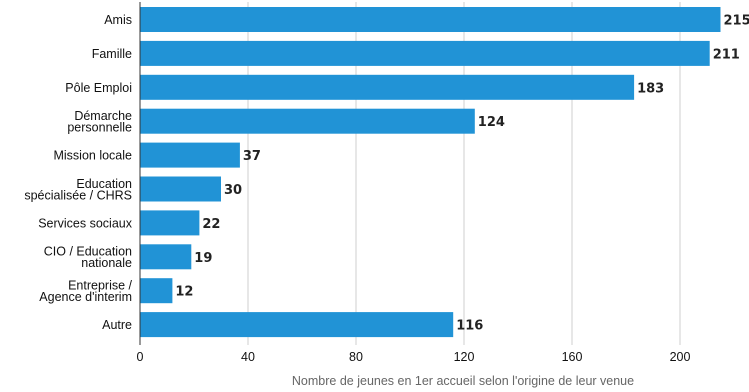  I want to click on x-tick-labels: 0 40 80 120 160 200, so click(414, 357).